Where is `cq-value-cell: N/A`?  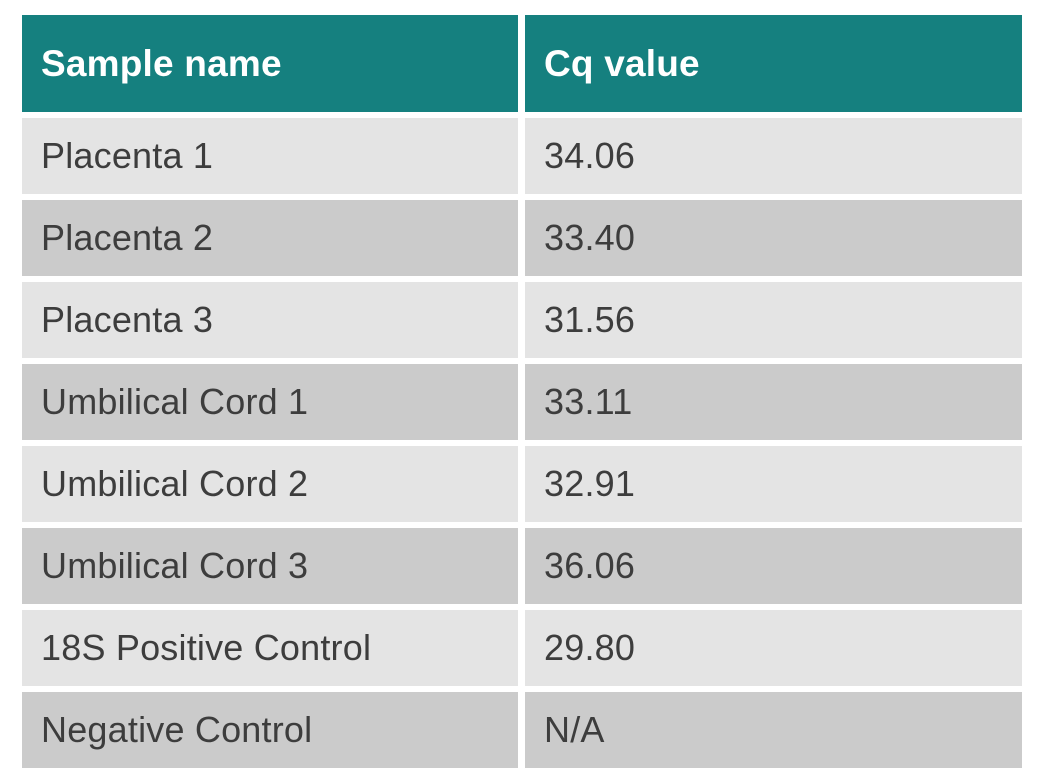 cq-value-cell: N/A is located at coordinates (773, 730).